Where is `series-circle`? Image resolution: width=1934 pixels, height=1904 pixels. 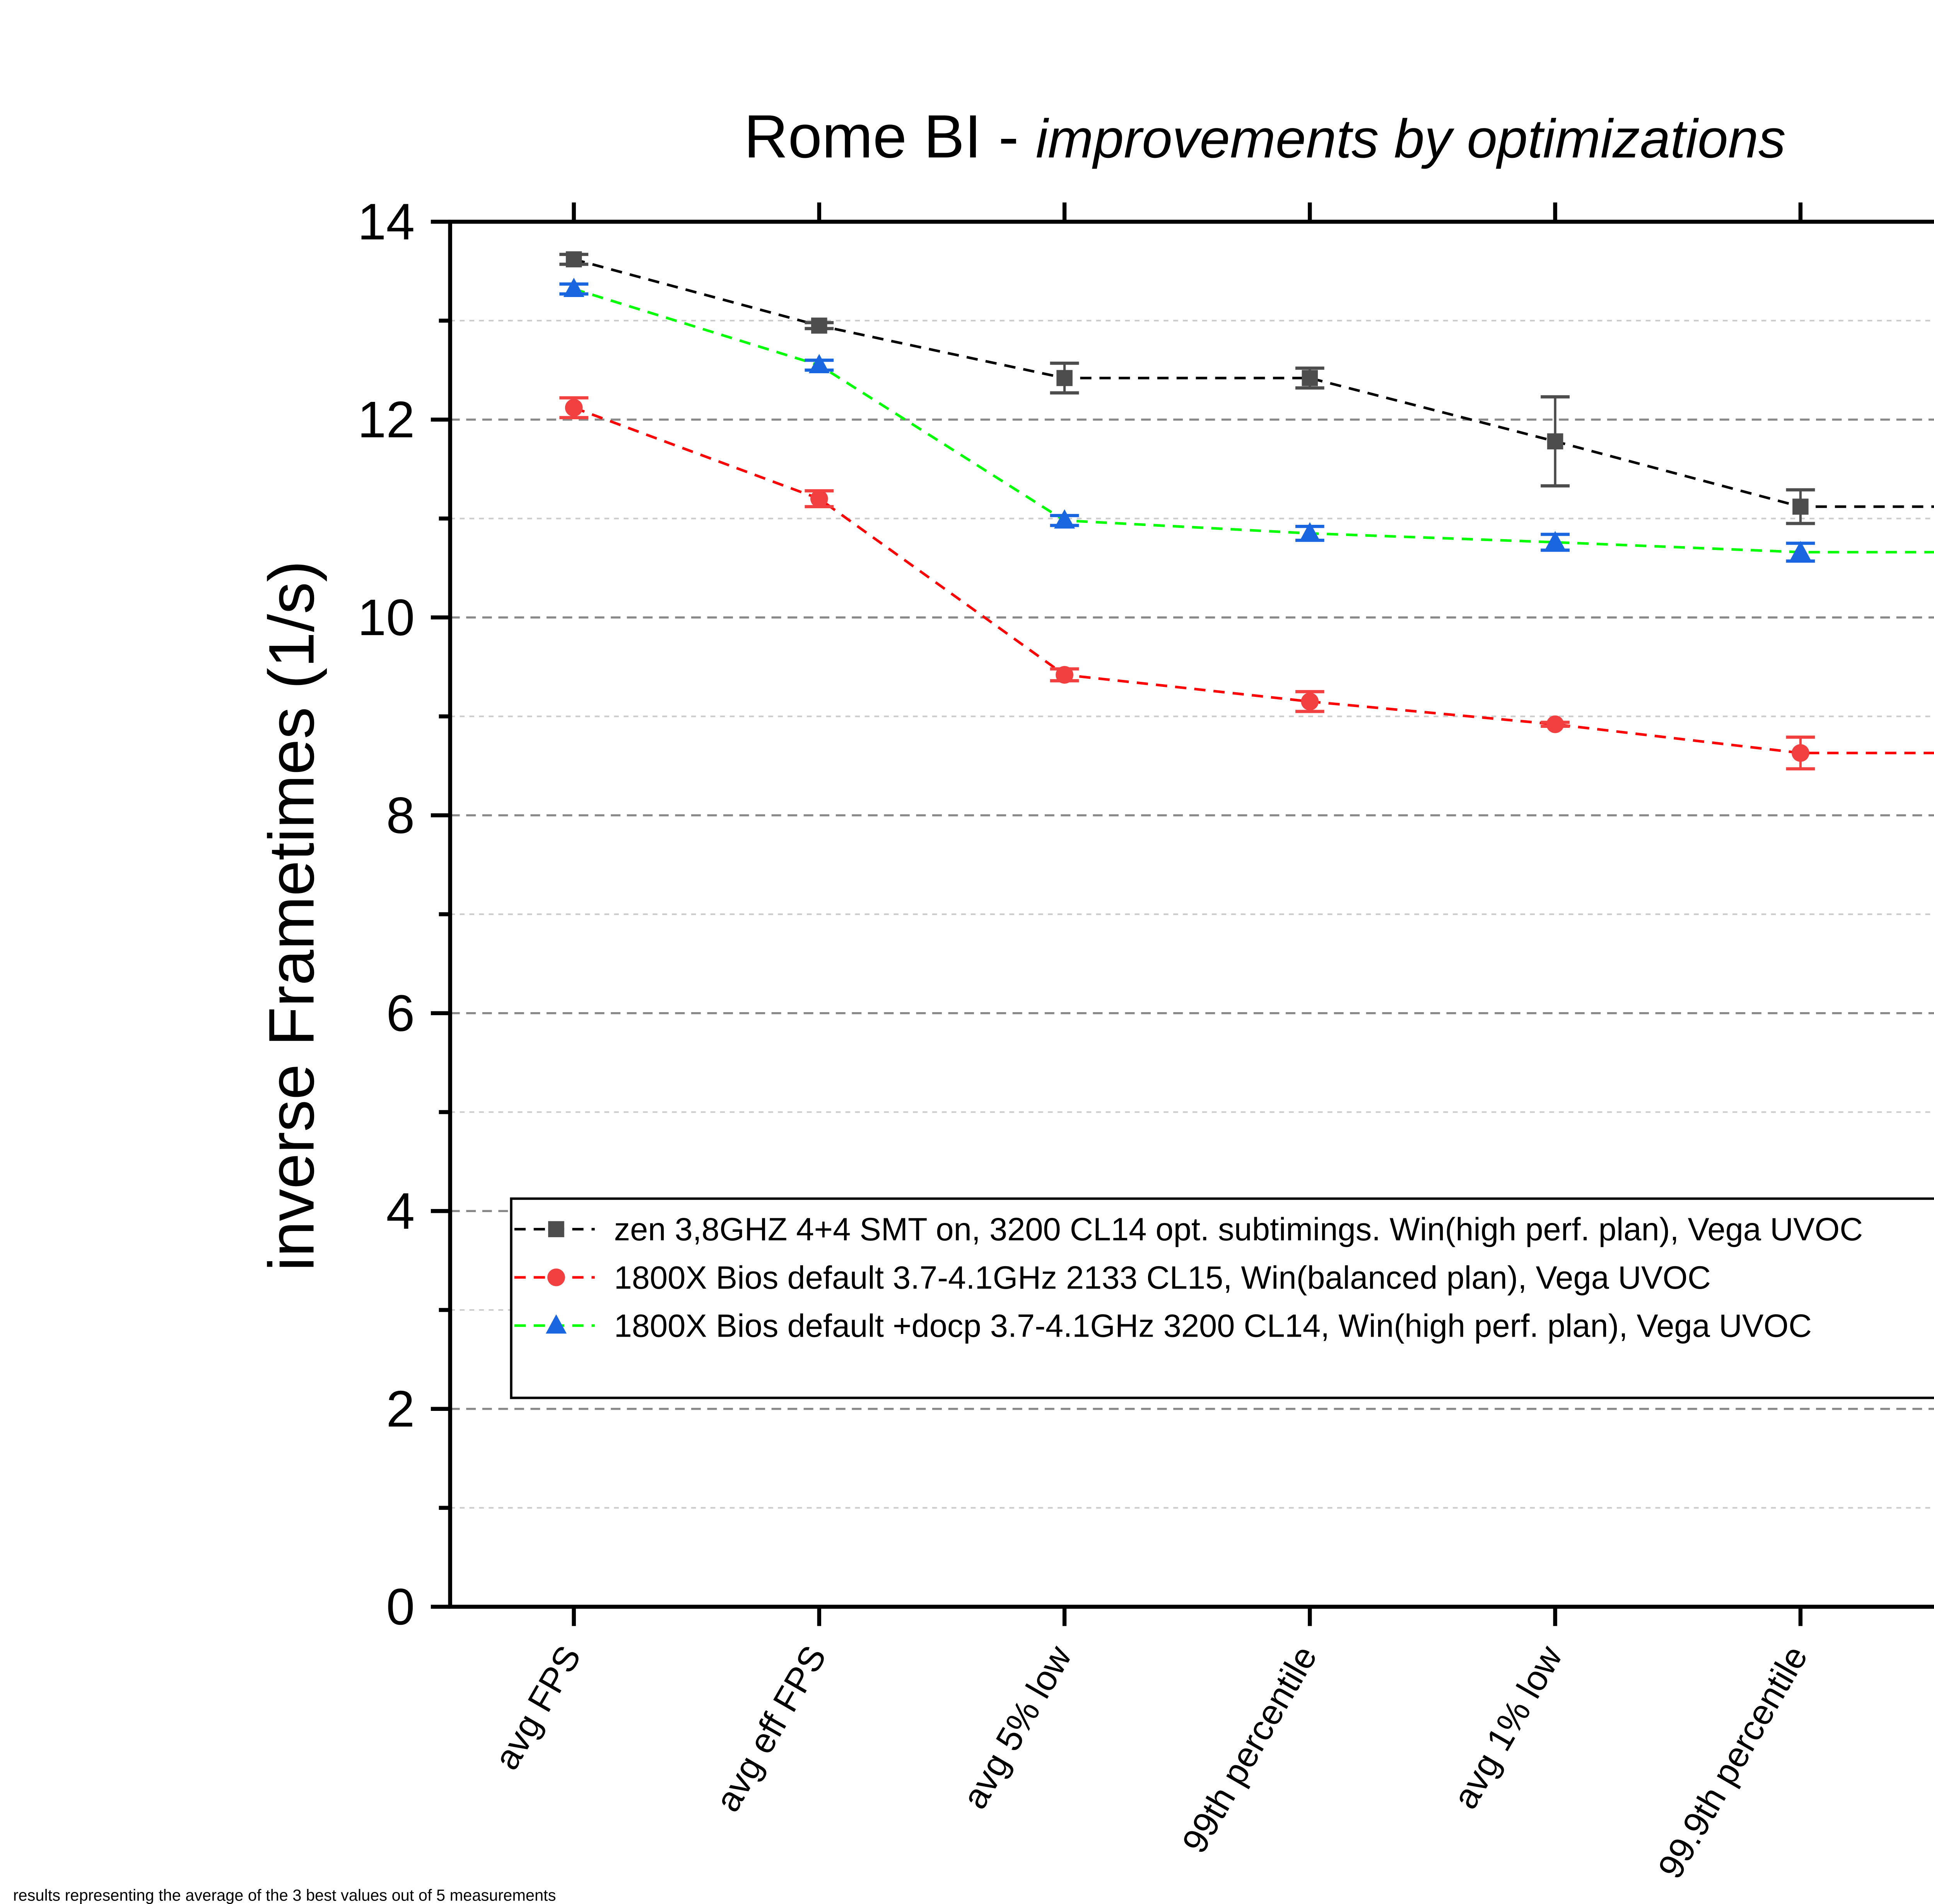 series-circle is located at coordinates (1246, 583).